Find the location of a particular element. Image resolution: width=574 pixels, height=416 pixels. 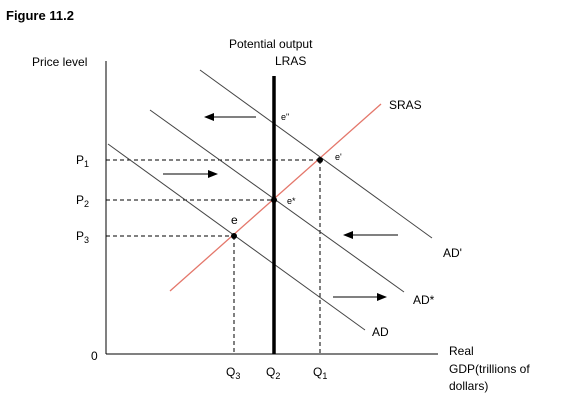

q1-label: Q1 is located at coordinates (320, 373).